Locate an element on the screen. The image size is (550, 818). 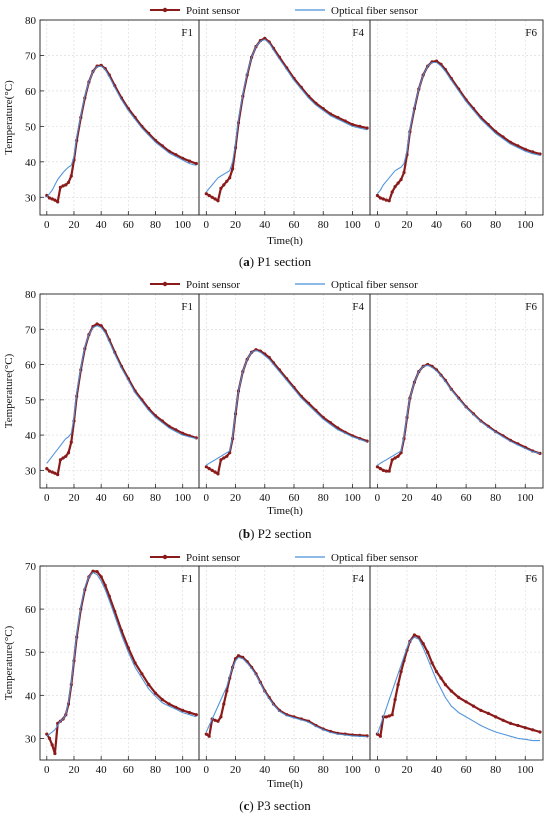
legend-label-fiber: Optical fiber sensor is located at coordinates (374, 11).